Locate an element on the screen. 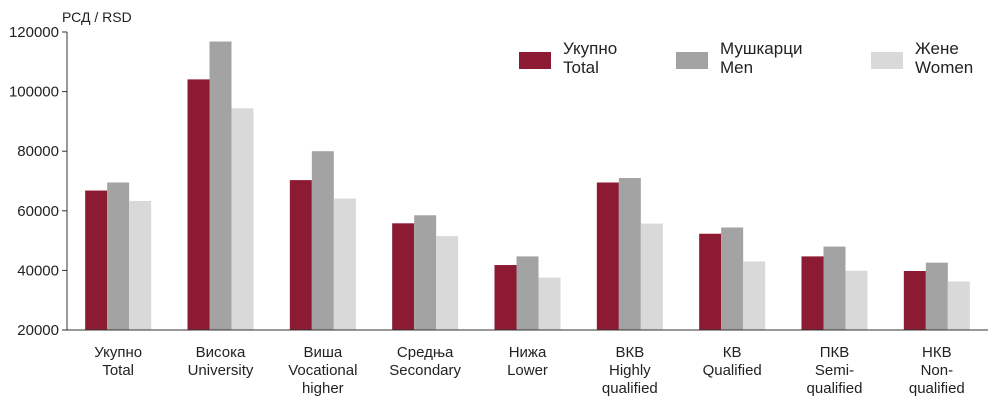  x-tick-label: КВ Qualified is located at coordinates (732, 361).